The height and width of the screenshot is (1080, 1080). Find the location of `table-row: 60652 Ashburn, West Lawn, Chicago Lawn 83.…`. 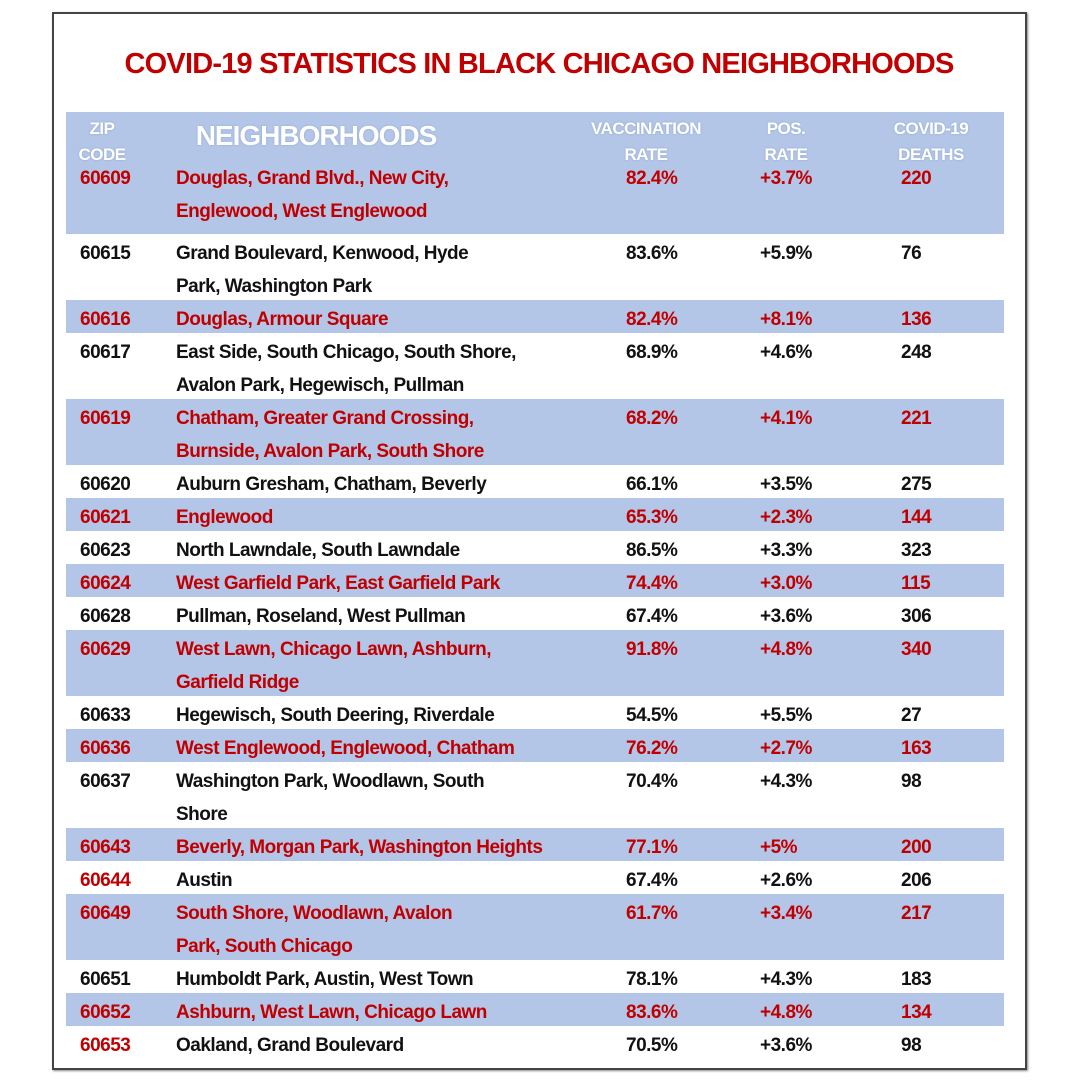

table-row: 60652 Ashburn, West Lawn, Chicago Lawn 83.… is located at coordinates (535, 1009).